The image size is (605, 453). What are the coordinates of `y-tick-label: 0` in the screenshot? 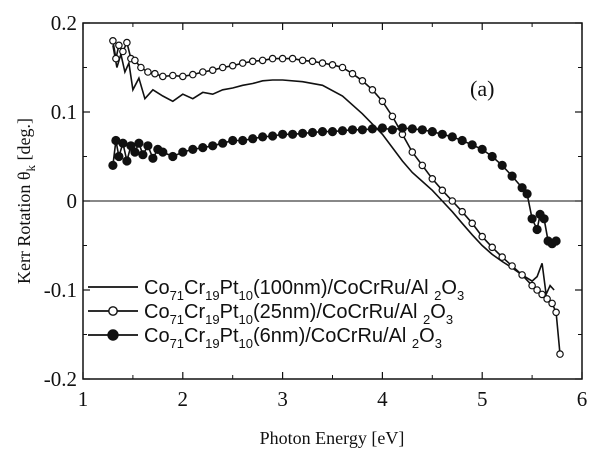 It's located at (72, 201).